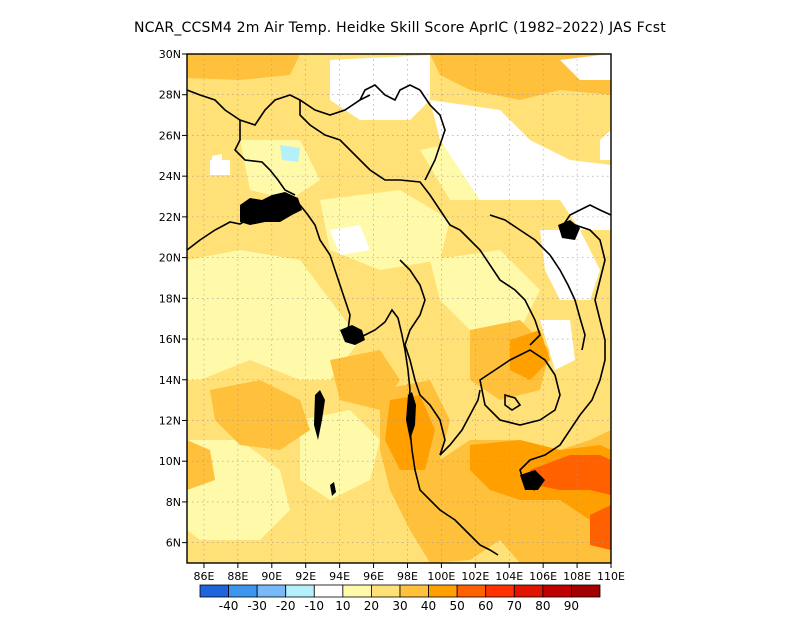 This screenshot has width=800, height=618. Describe the element at coordinates (229, 606) in the screenshot. I see `colorbar-label: -40` at that location.